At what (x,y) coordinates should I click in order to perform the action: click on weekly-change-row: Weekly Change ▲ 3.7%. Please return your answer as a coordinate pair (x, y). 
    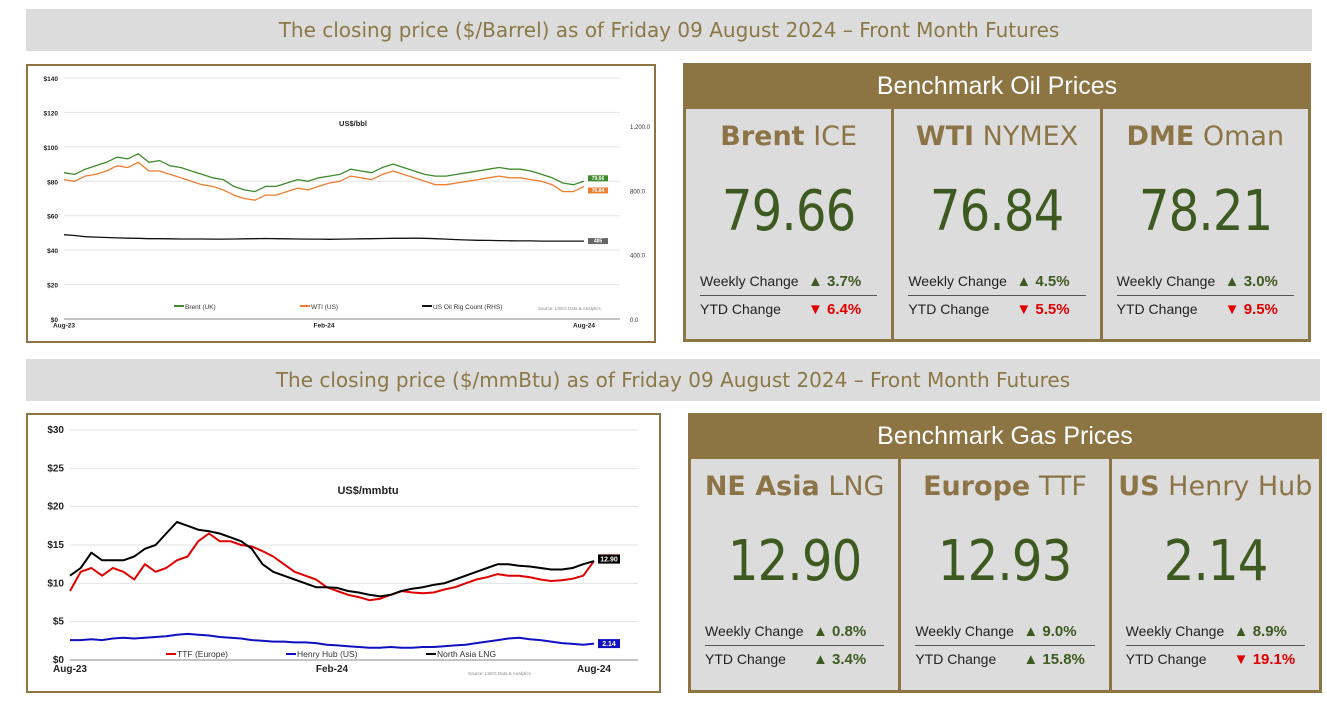
    Looking at the image, I should click on (789, 284).